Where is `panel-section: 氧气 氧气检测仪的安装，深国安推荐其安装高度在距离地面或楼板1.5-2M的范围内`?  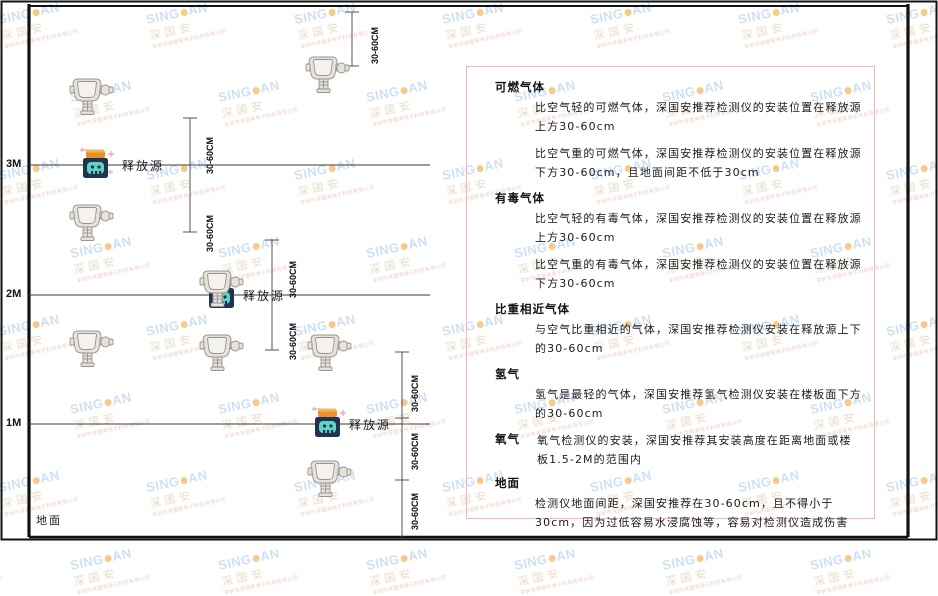 panel-section: 氧气 氧气检测仪的安装，深国安推荐其安装高度在距离地面或楼板1.5-2M的范围内 is located at coordinates (671, 450).